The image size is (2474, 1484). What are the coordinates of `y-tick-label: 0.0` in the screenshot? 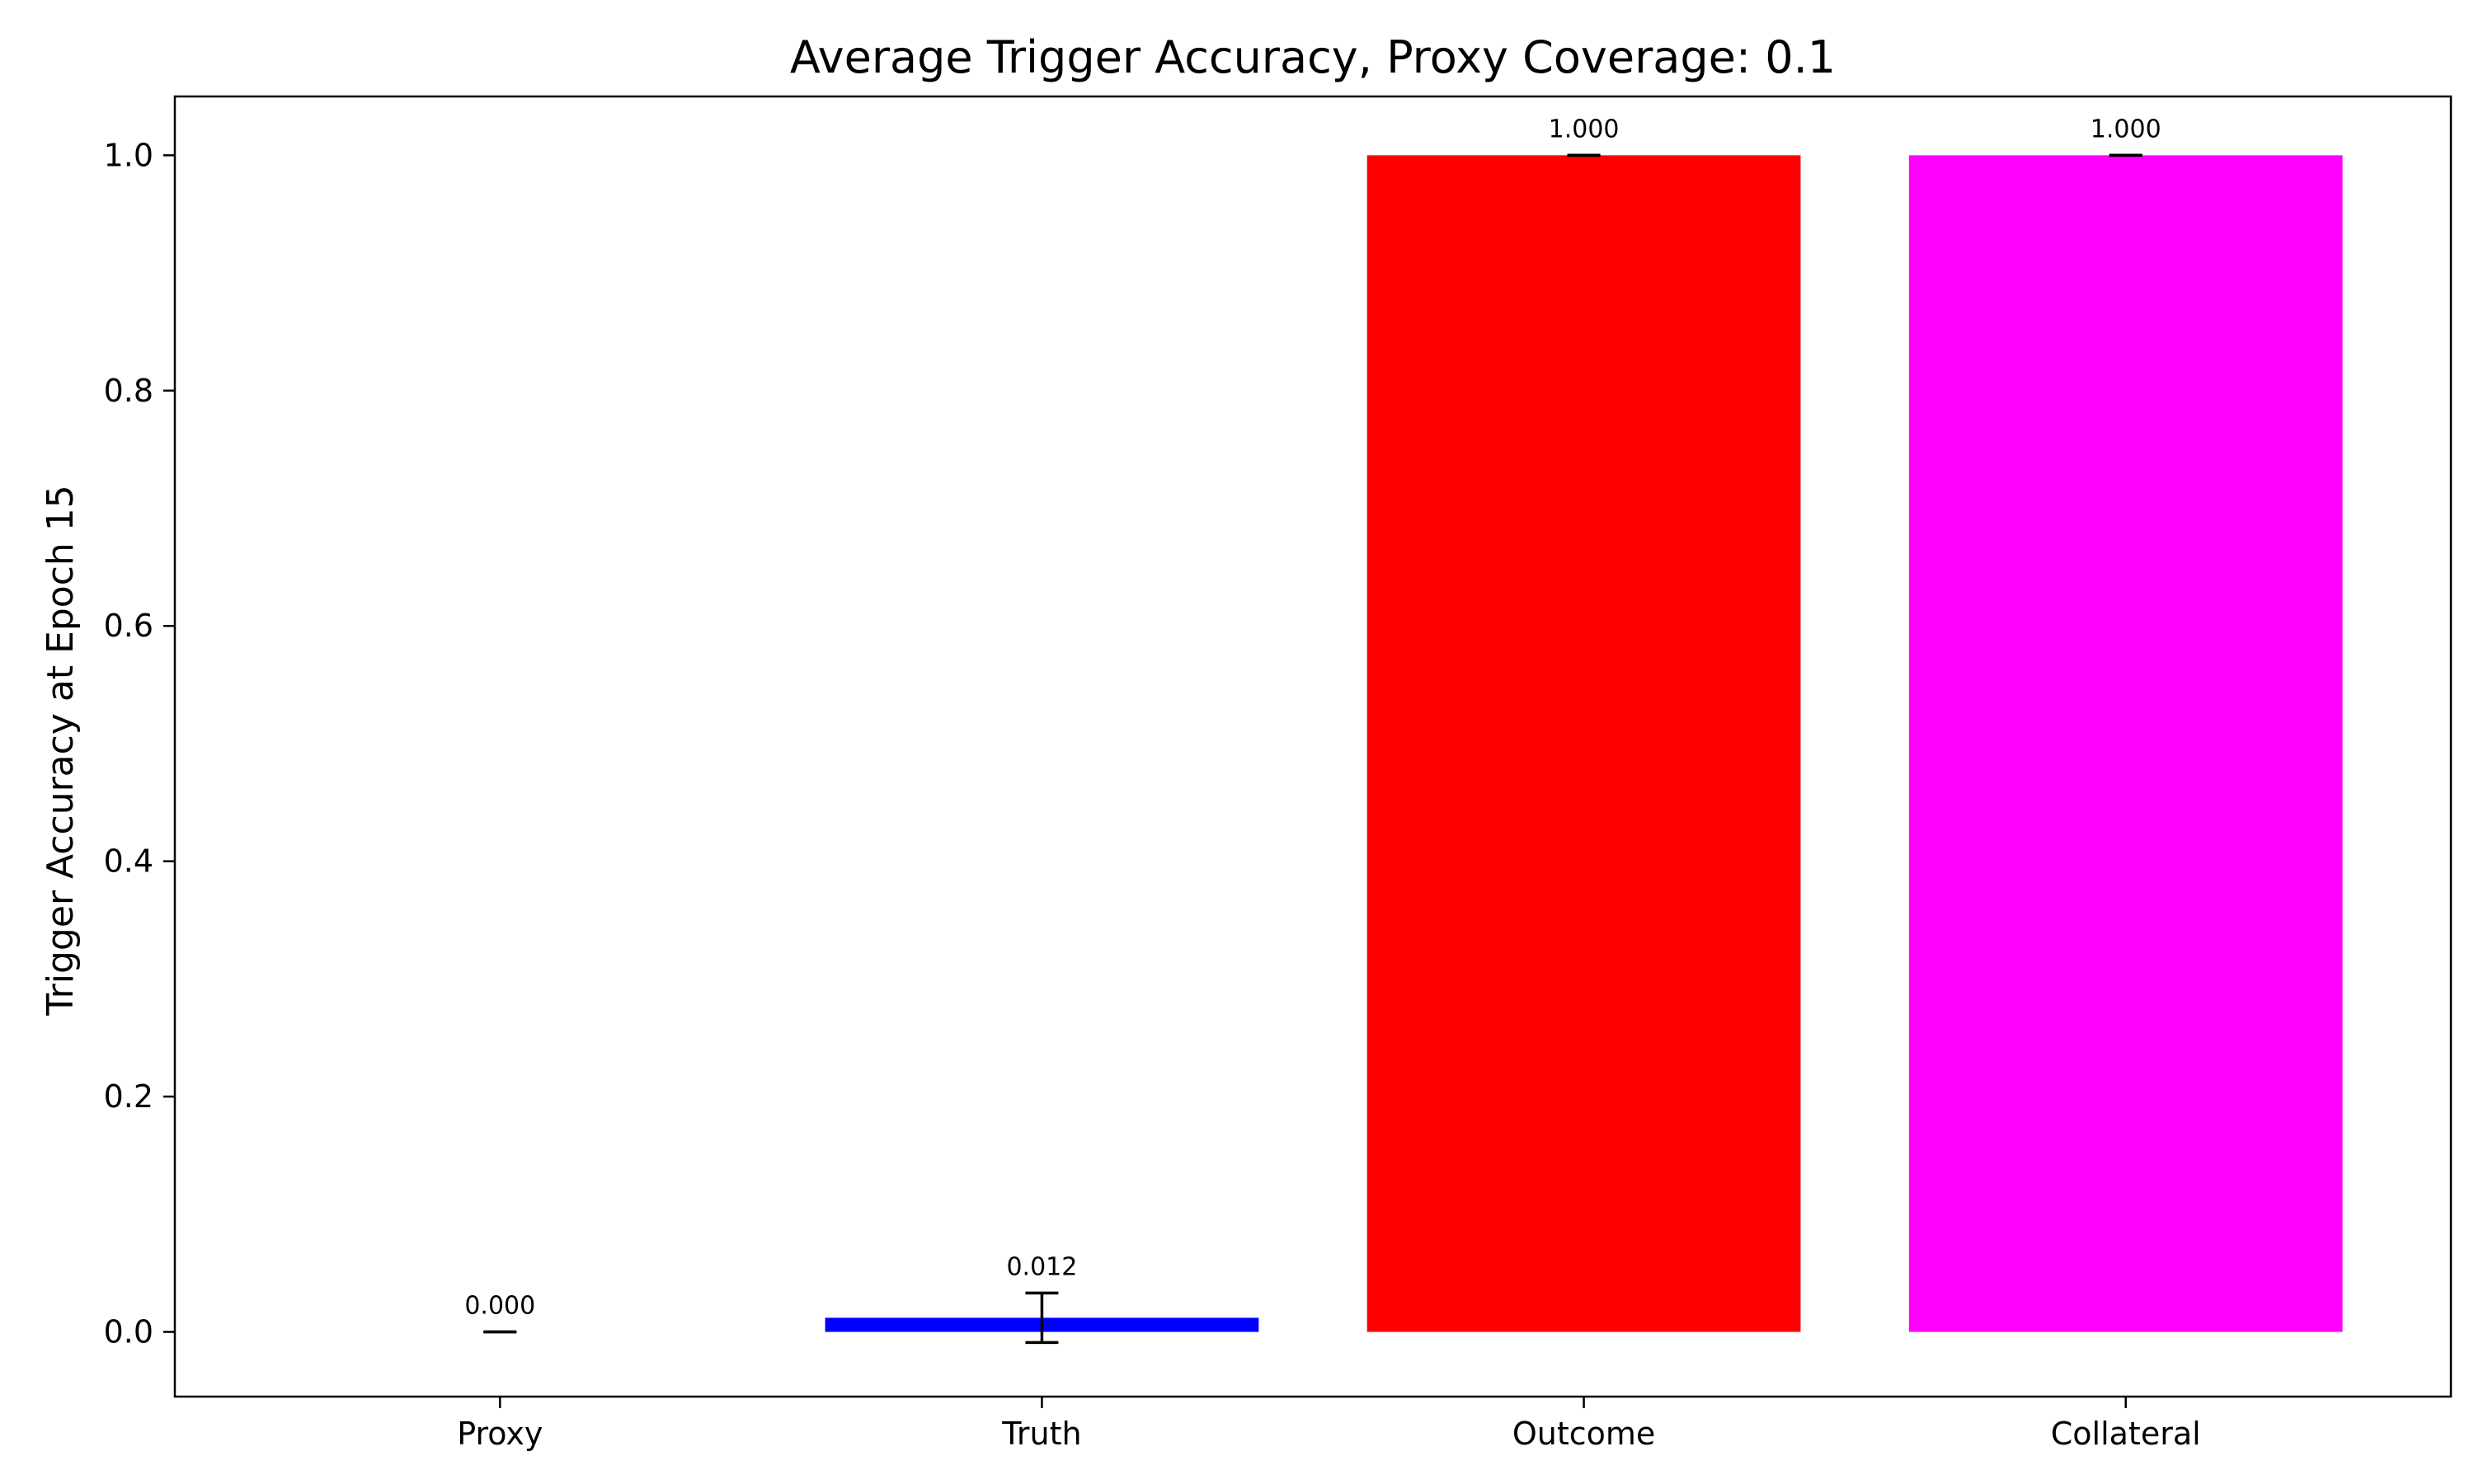 It's located at (128, 1332).